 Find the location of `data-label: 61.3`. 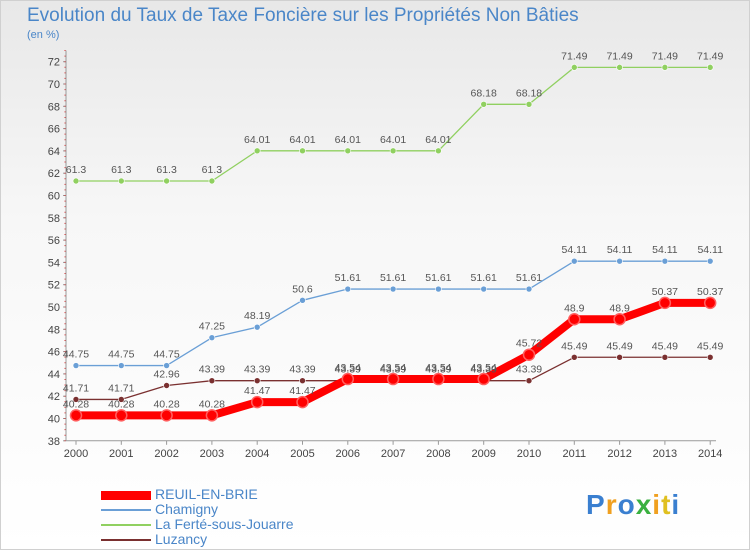

data-label: 61.3 is located at coordinates (76, 170).